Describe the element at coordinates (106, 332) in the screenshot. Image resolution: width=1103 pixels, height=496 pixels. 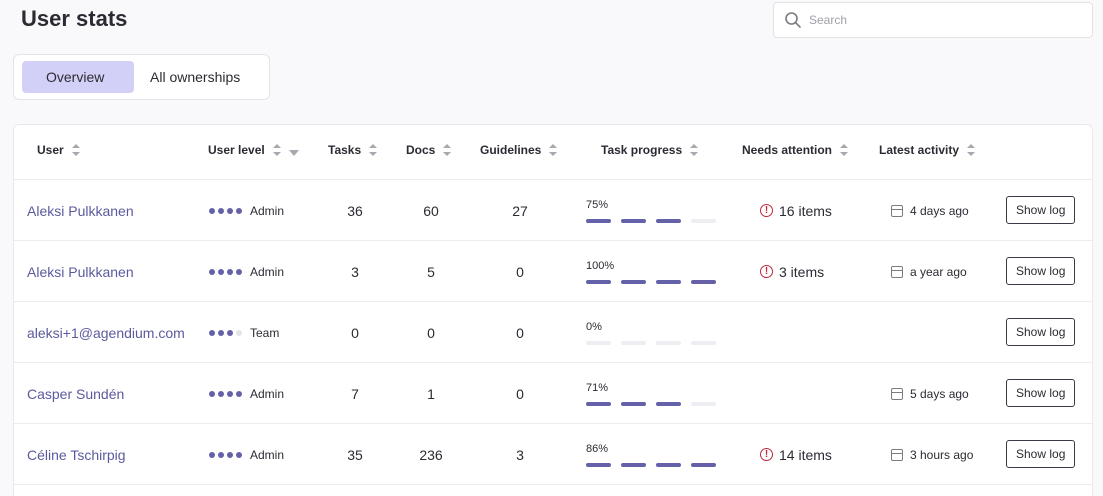
I see `user-name-link: aleksi+1@agendium.com` at that location.